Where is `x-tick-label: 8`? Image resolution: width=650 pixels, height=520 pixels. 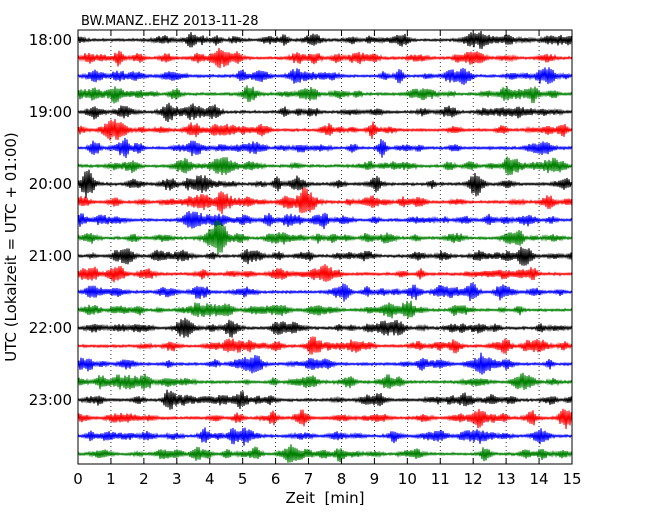
x-tick-label: 8 is located at coordinates (342, 479).